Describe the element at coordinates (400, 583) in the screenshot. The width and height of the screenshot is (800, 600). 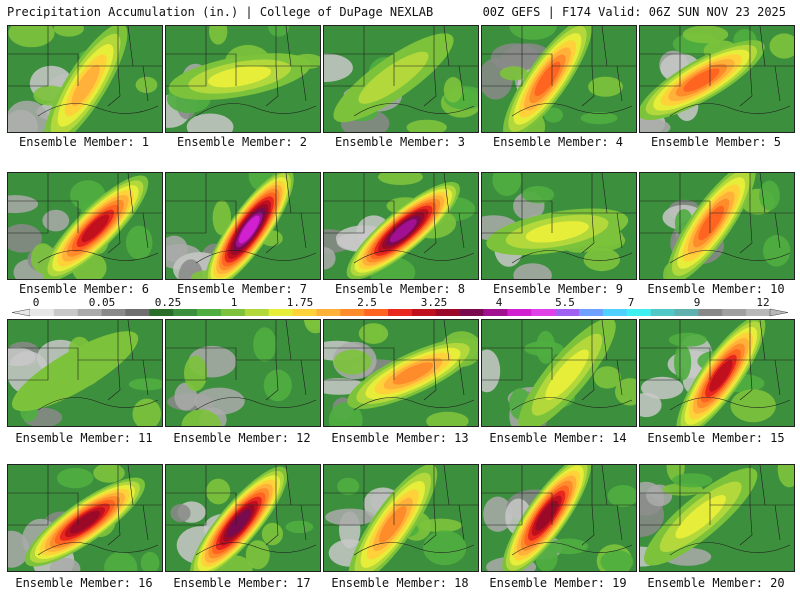
I see `ensemble-member-label: Ensemble Member: 18` at that location.